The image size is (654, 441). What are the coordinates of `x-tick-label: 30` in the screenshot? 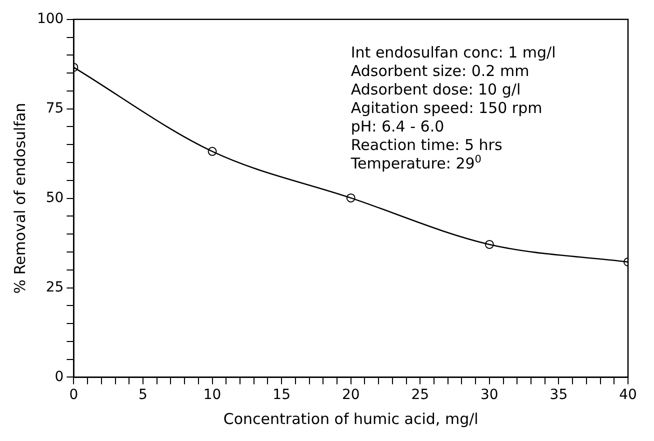 It's located at (489, 395).